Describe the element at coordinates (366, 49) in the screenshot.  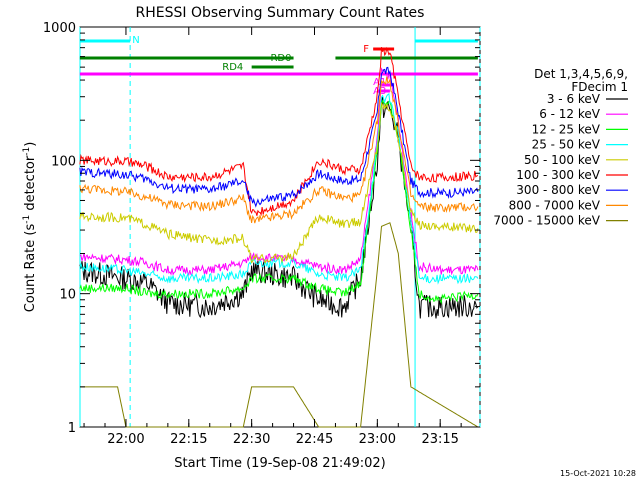
I see `state-bar-label-4: F` at that location.